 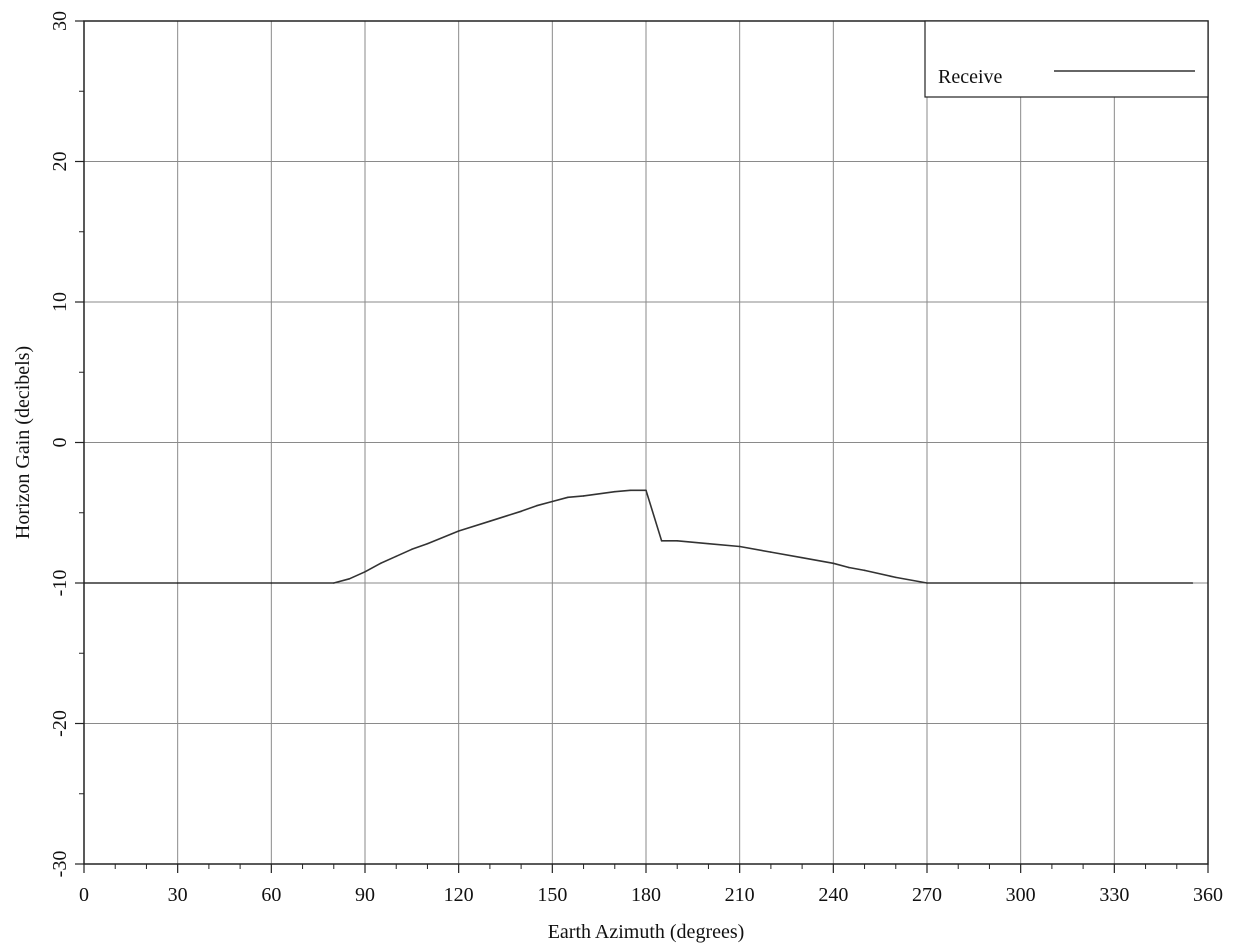 I want to click on x-axis-title: Earth Azimuth (degrees), so click(x=646, y=932).